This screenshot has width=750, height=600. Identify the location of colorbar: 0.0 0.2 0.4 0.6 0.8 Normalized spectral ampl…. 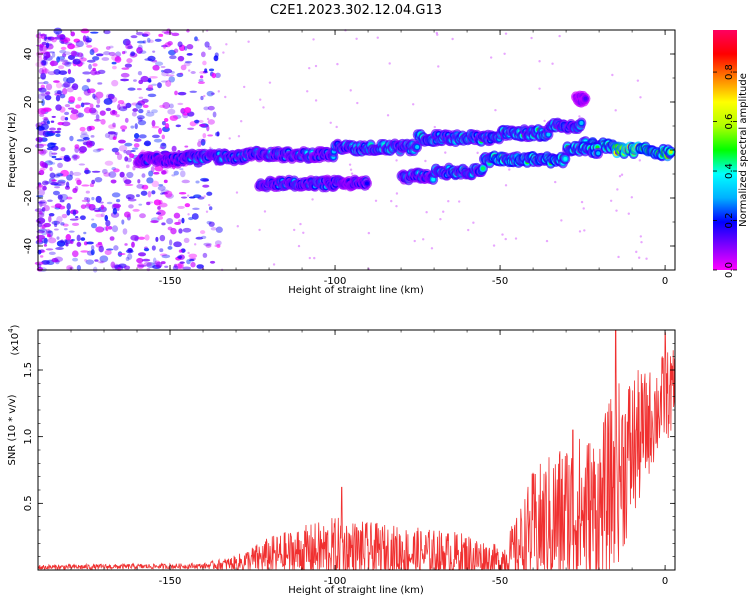
(731, 154).